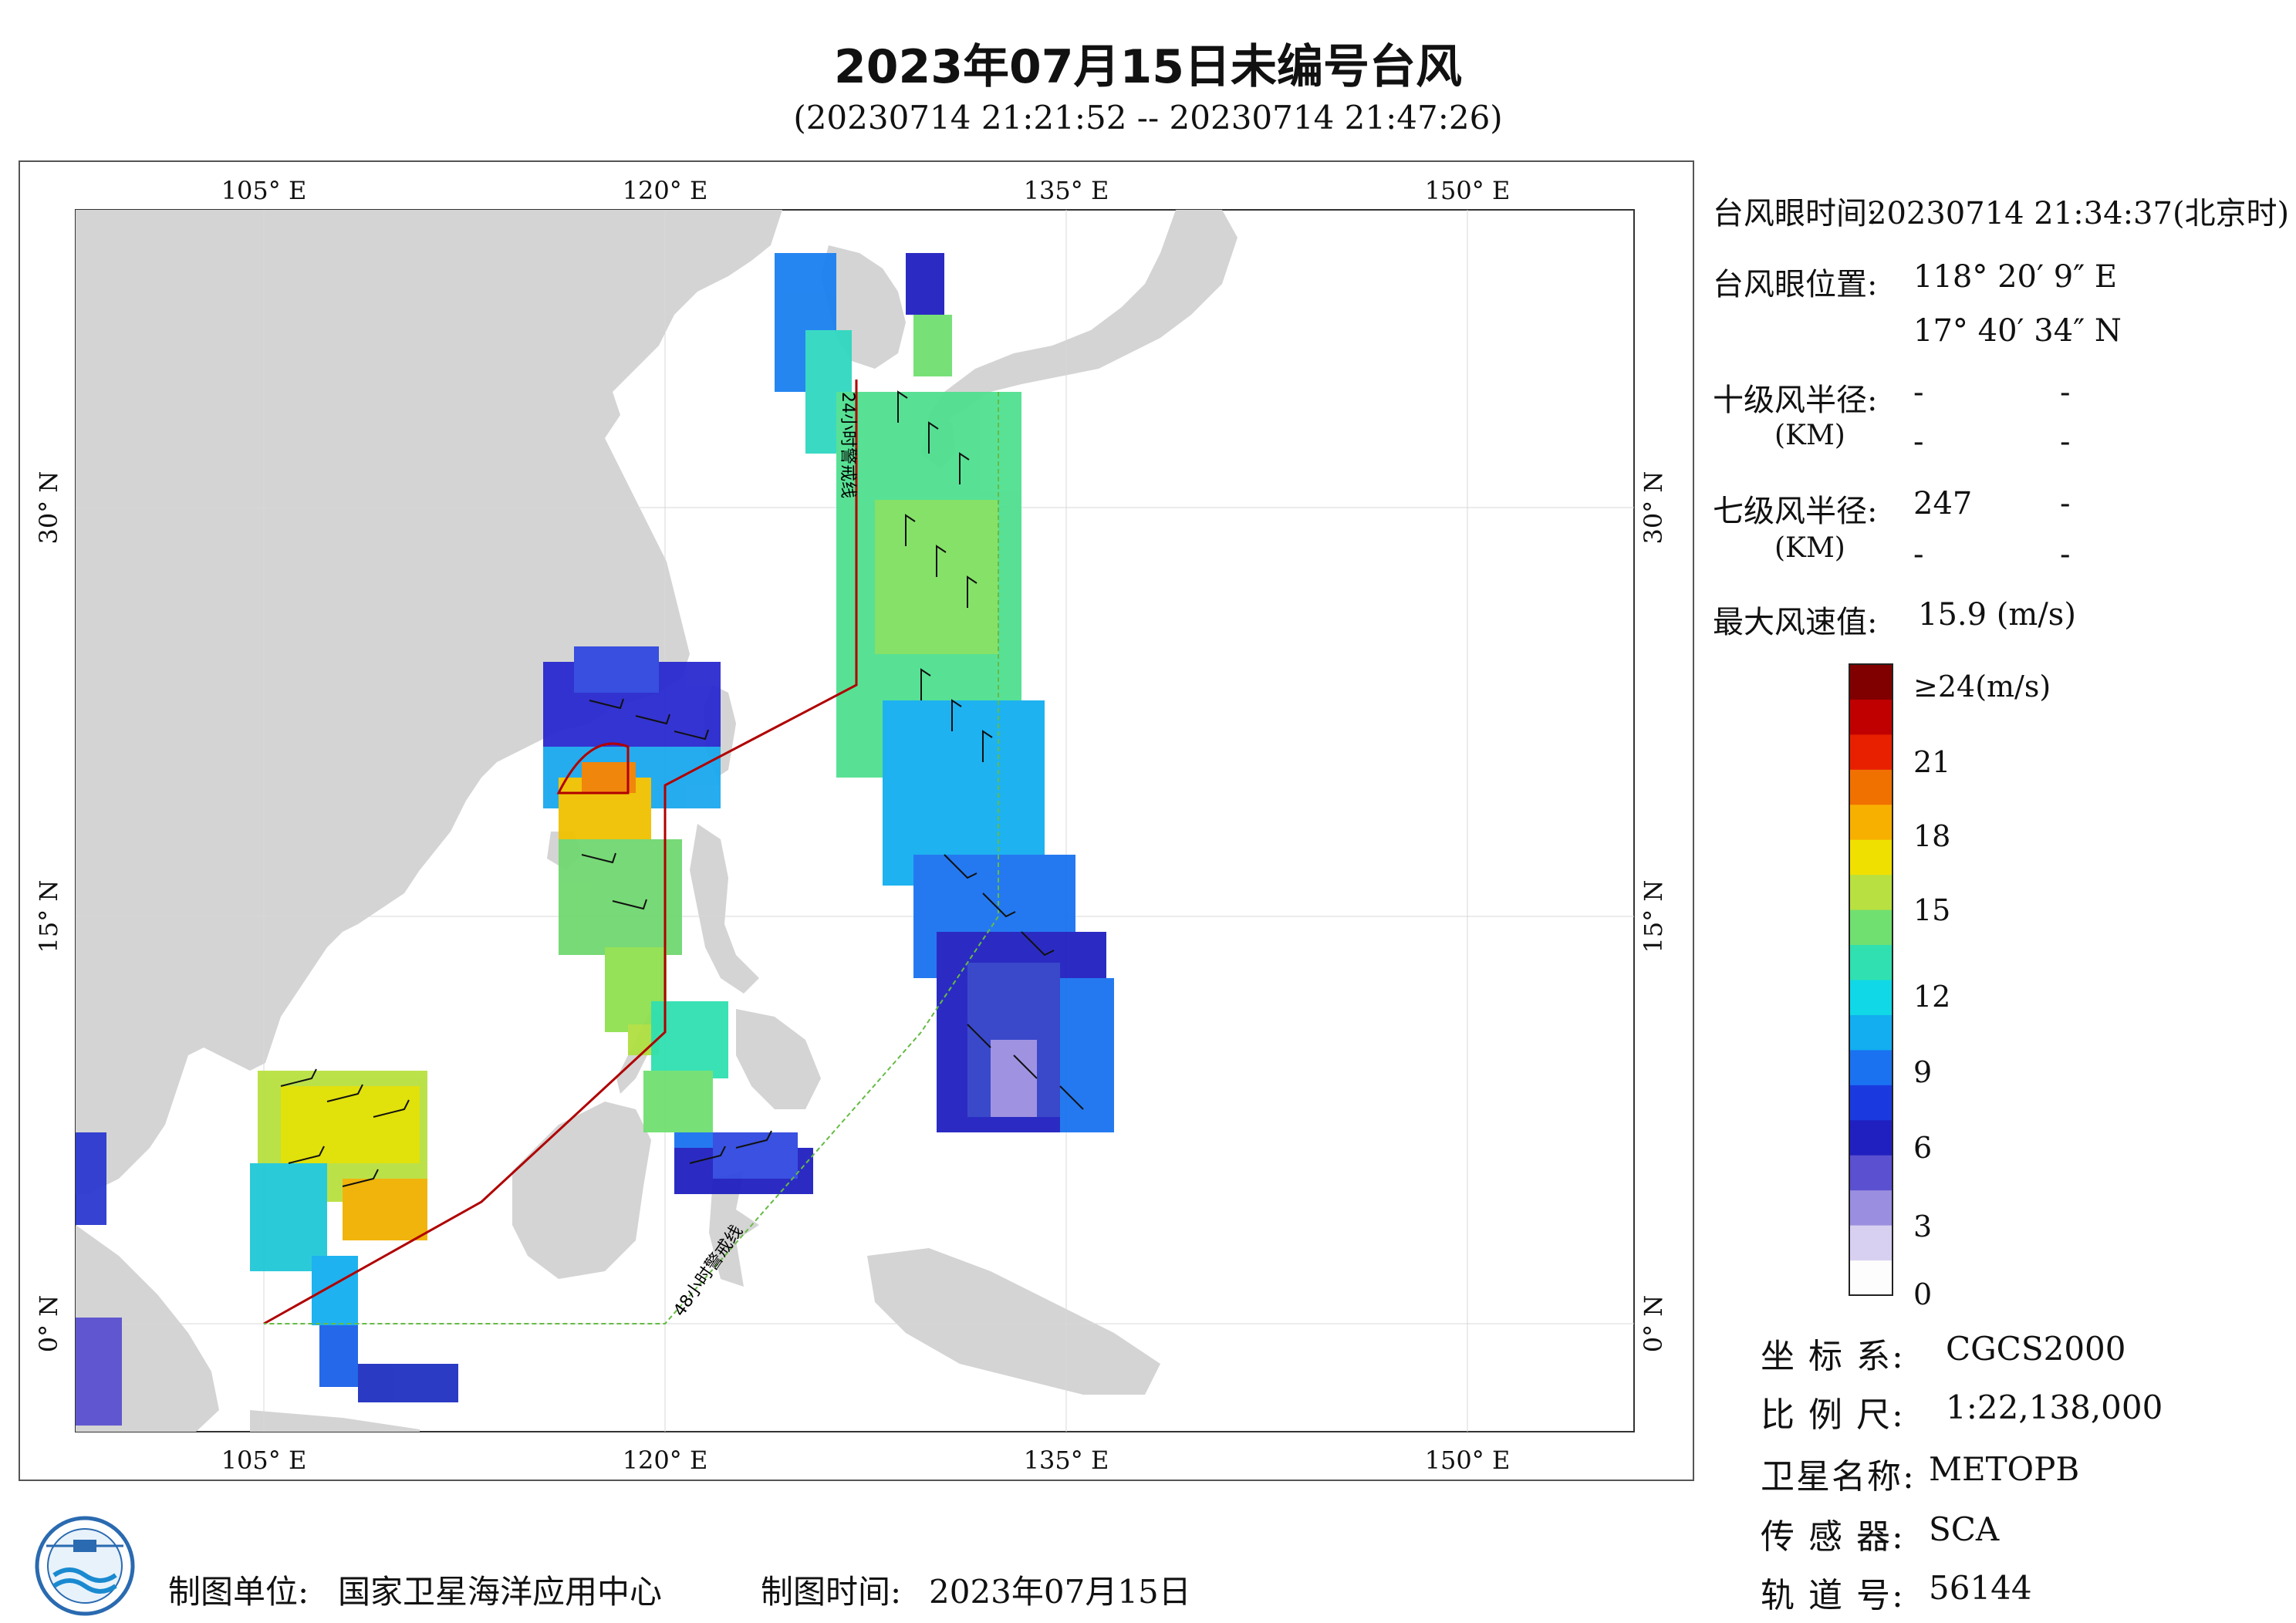 The image size is (2296, 1623). I want to click on r10-label: 十级风半径:, so click(1796, 400).